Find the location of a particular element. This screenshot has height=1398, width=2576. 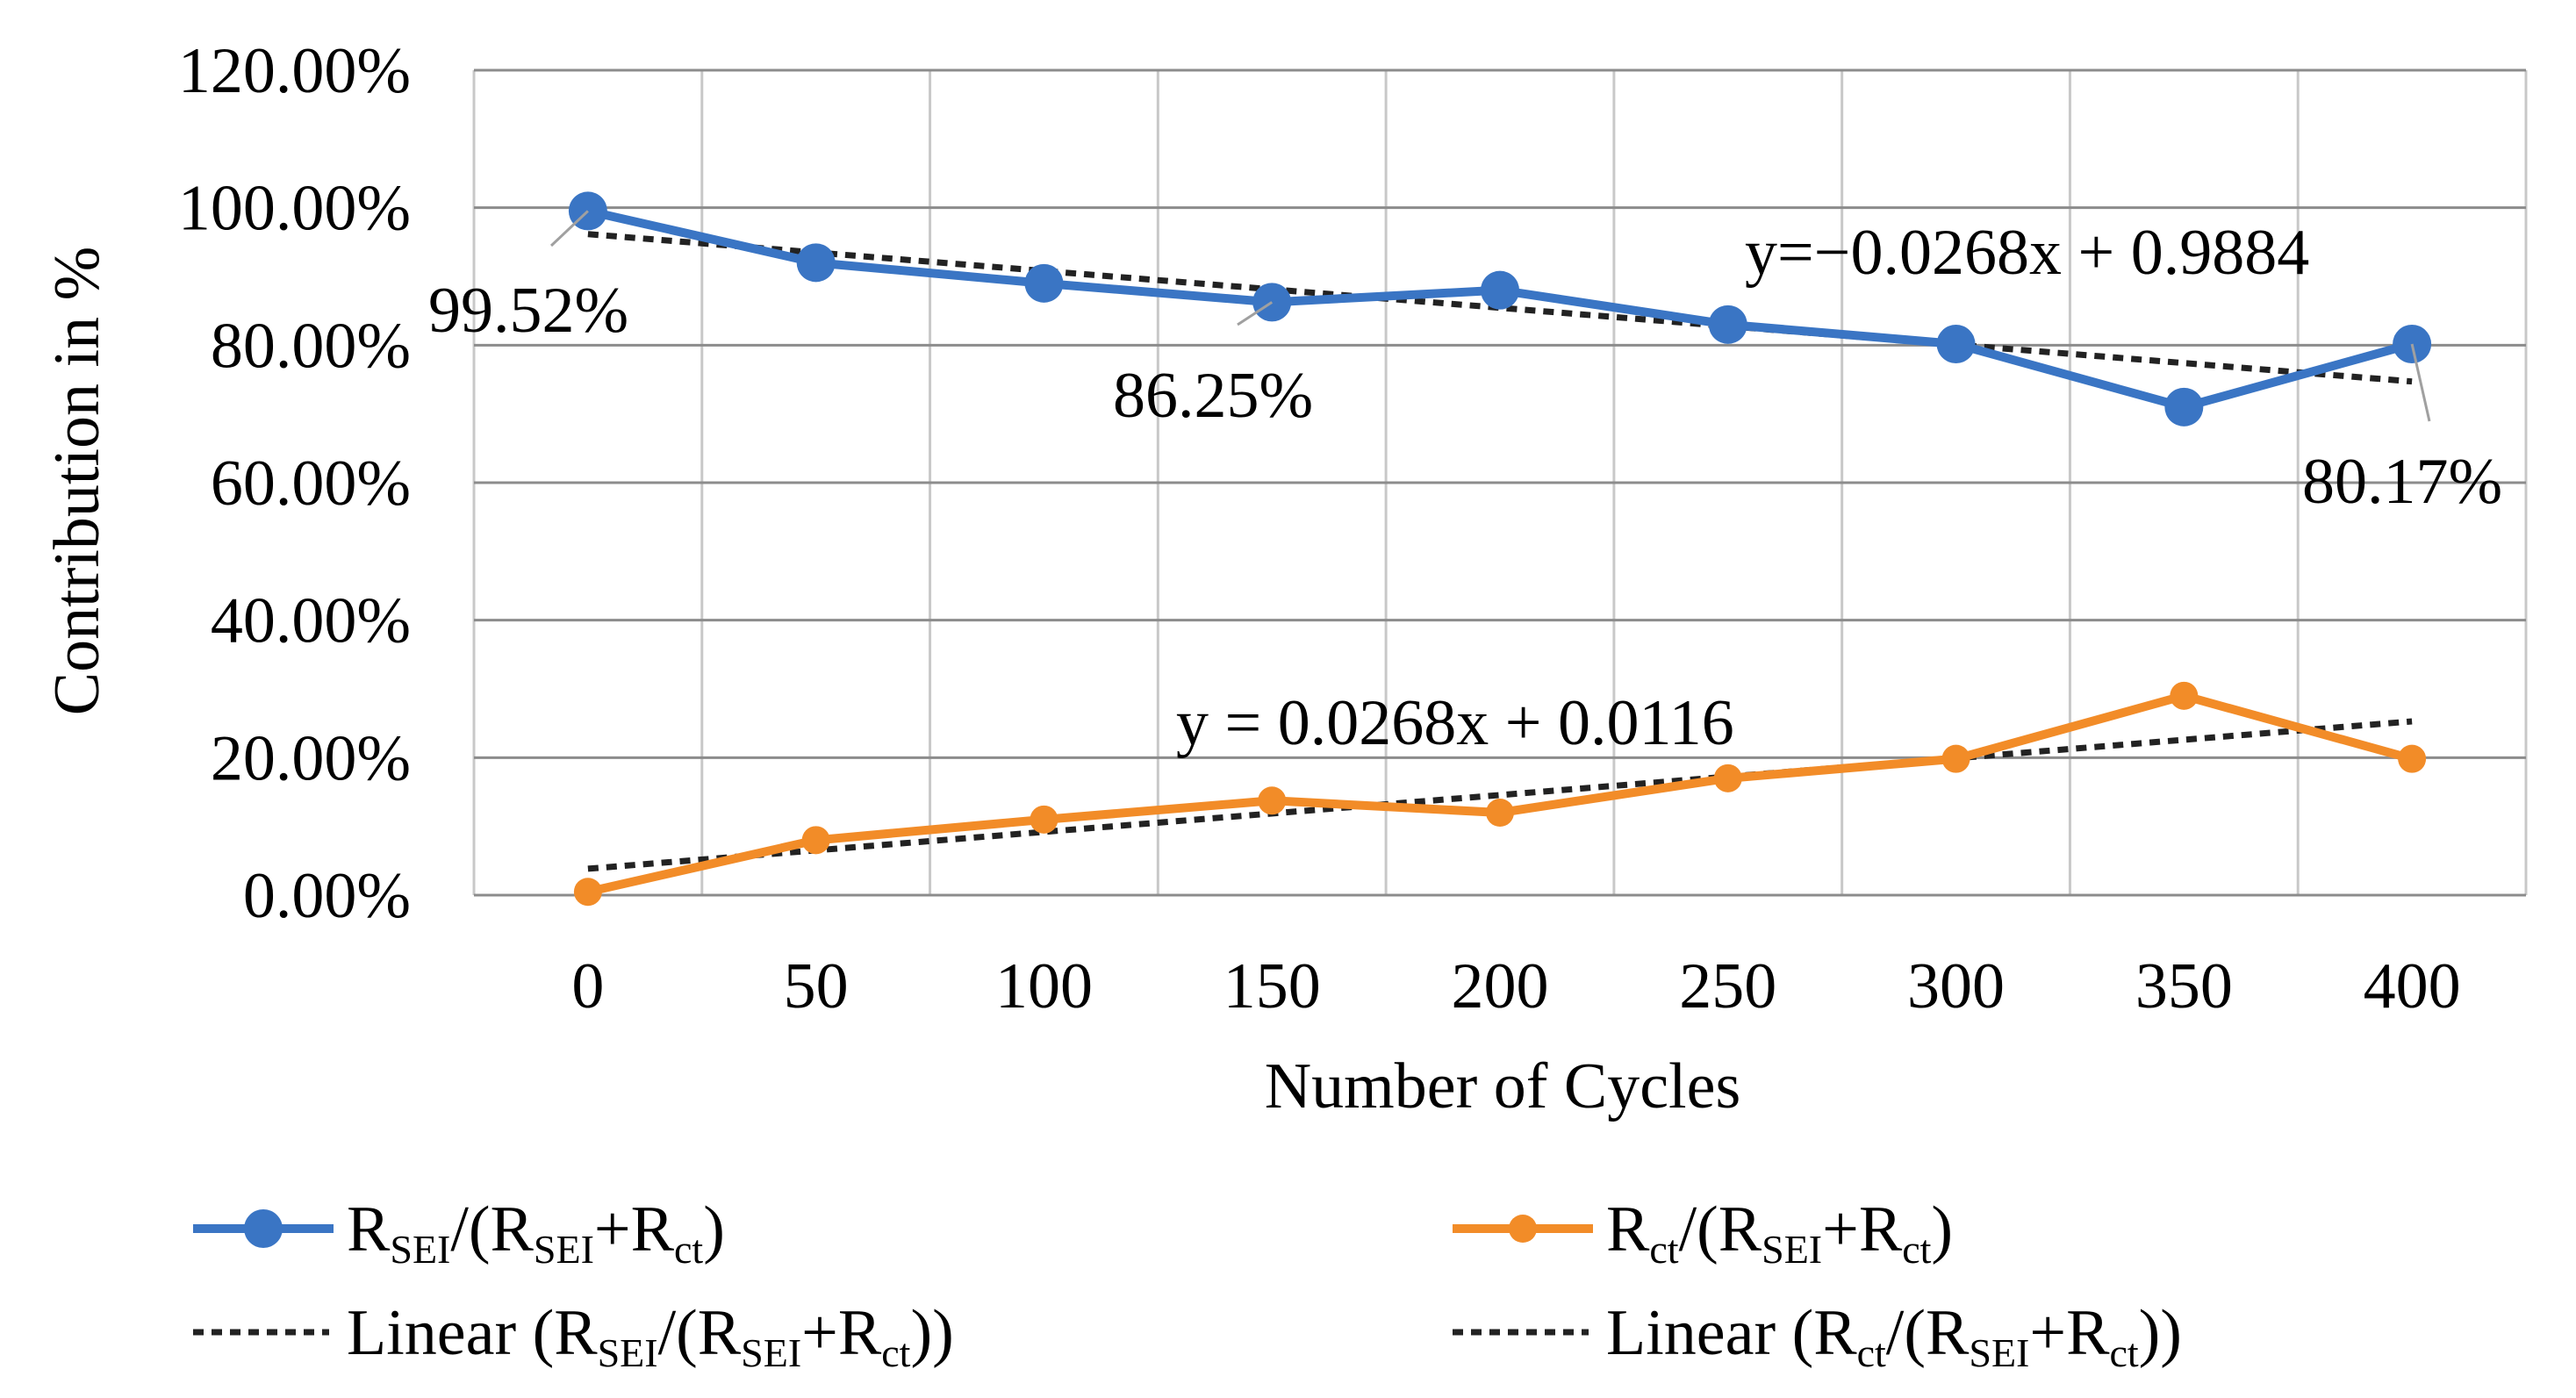

legend-marker-ct is located at coordinates (1523, 1229).